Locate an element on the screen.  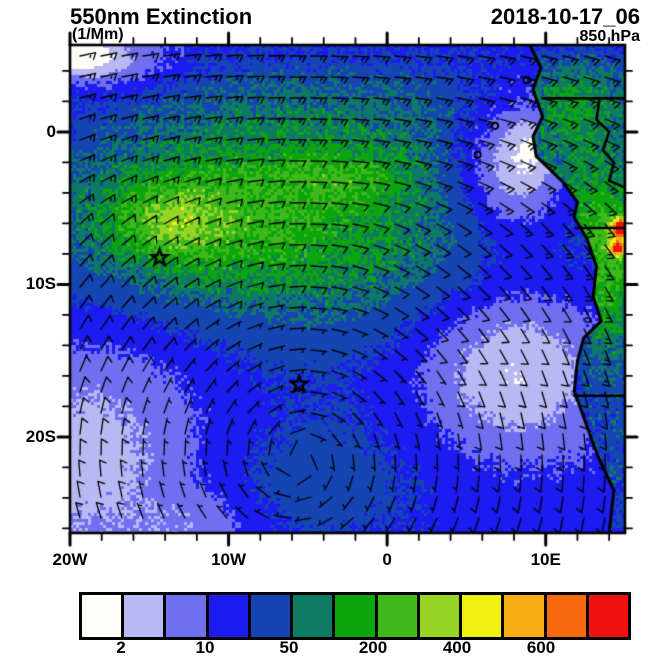
colorbar-tick-label: 400 is located at coordinates (457, 647).